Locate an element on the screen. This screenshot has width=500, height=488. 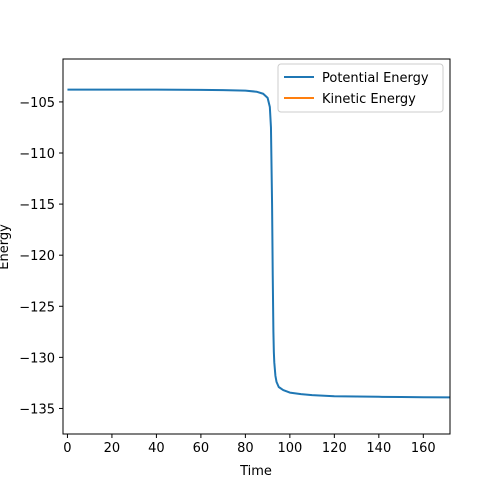
legend-label-potential: Potential Energy is located at coordinates (375, 78).